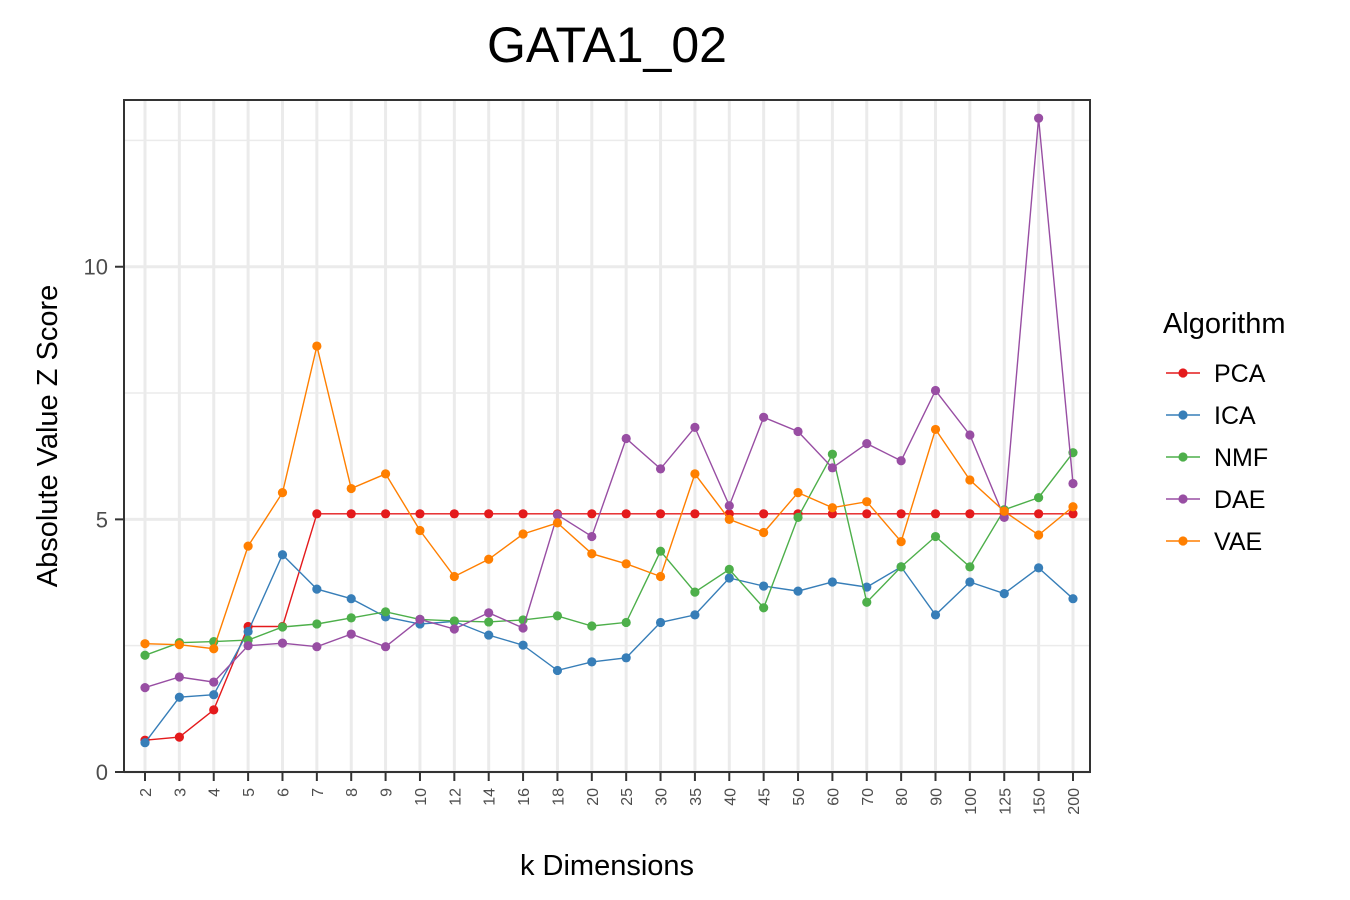 The width and height of the screenshot is (1350, 900). What do you see at coordinates (607, 45) in the screenshot?
I see `chart-title: GATA1_02` at bounding box center [607, 45].